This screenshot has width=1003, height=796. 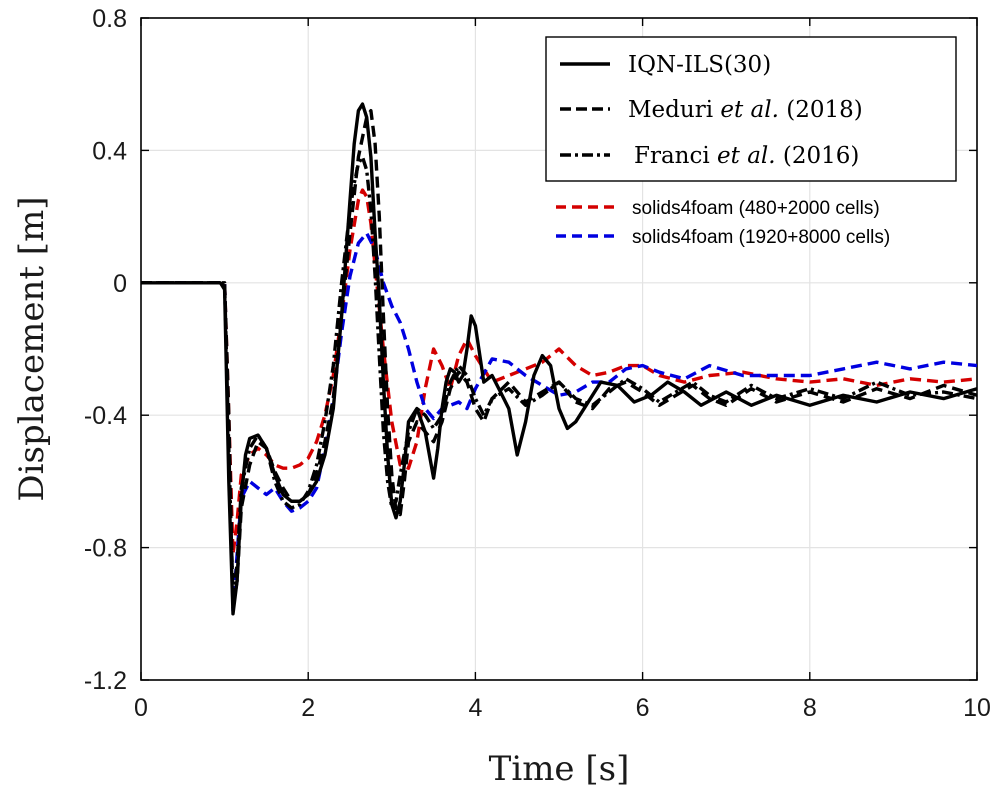 What do you see at coordinates (699, 65) in the screenshot?
I see `legend-label-iqn-ils: IQN-ILS(30)` at bounding box center [699, 65].